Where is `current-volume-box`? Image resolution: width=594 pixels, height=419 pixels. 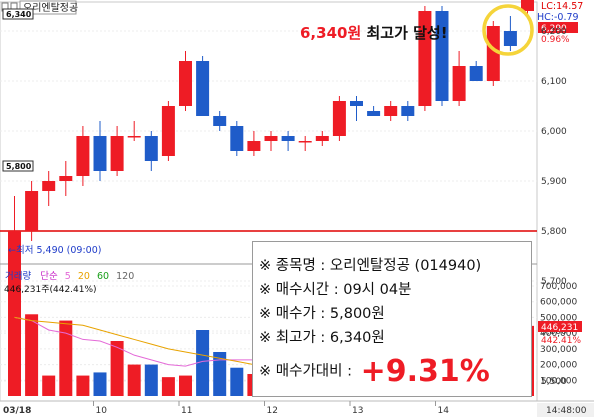
current-volume-box is located at coordinates (560, 326).